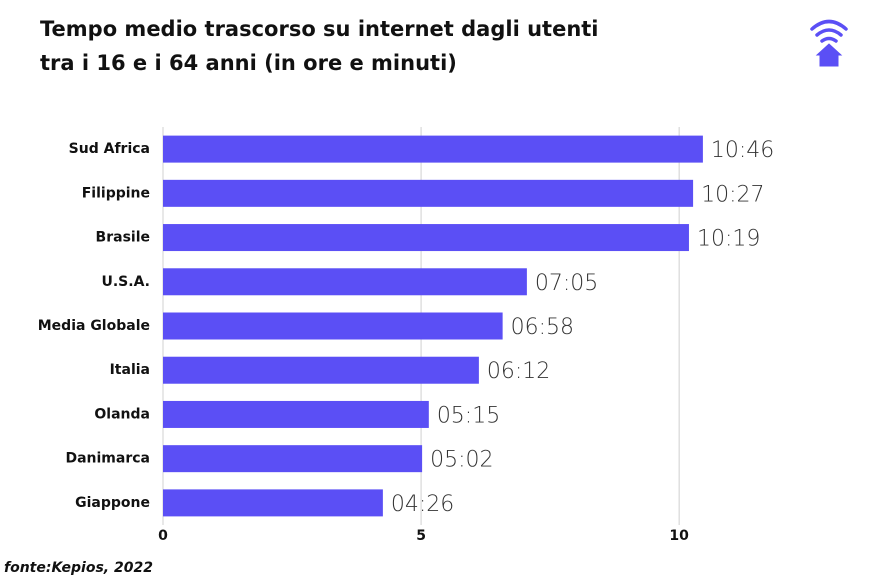 The height and width of the screenshot is (581, 870). Describe the element at coordinates (116, 193) in the screenshot. I see `y-tick-label: Filippine` at that location.